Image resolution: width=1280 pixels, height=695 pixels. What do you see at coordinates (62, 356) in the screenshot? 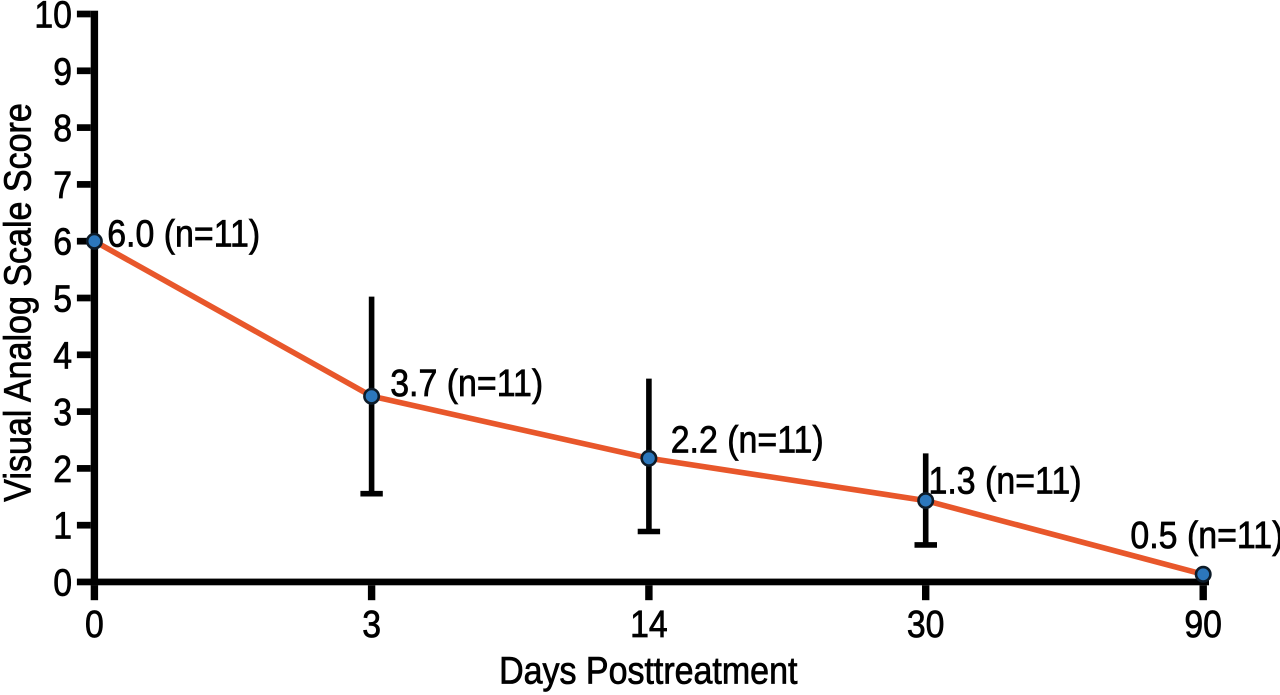
I see `svg-text: 4` at bounding box center [62, 356].